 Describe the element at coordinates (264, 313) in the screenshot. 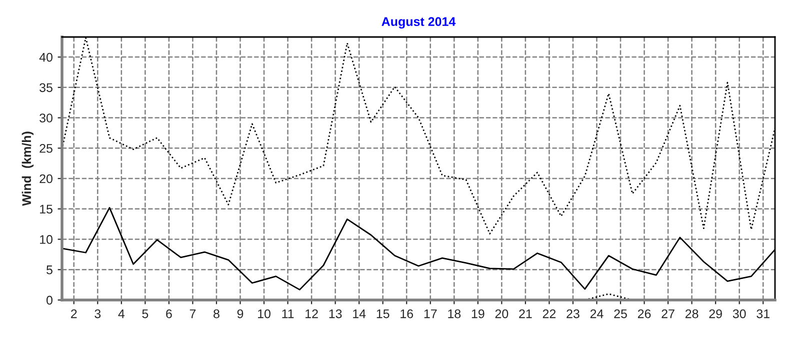

I see `x-tick-label: 10` at that location.